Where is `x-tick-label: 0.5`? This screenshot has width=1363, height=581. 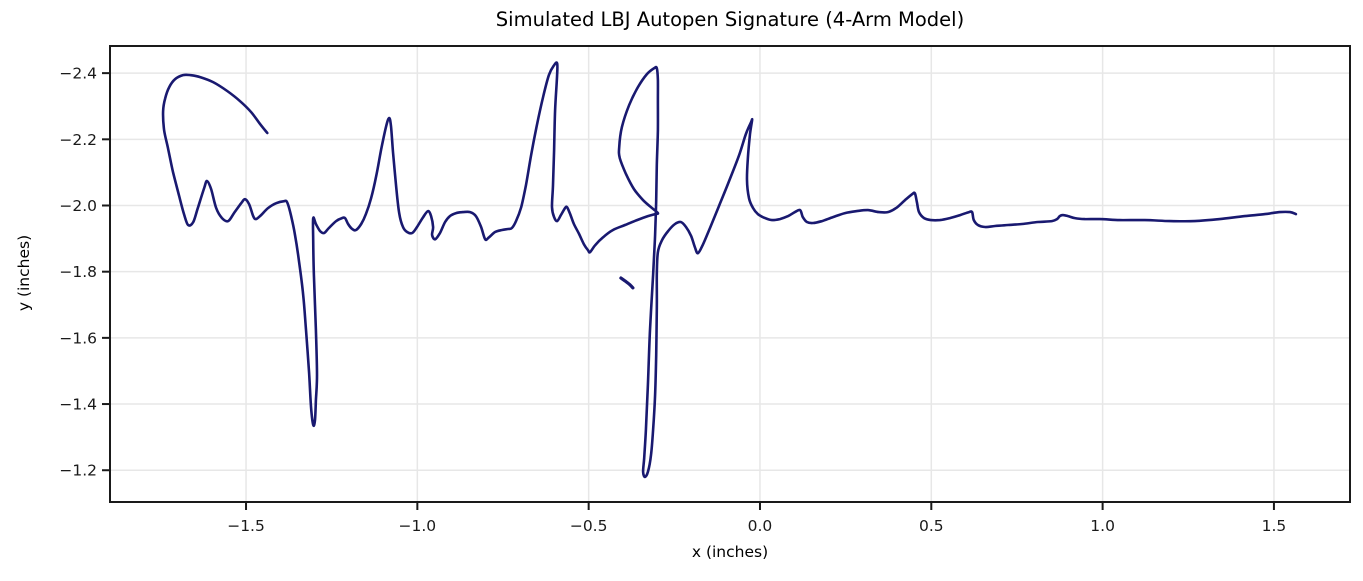 x-tick-label: 0.5 is located at coordinates (931, 526).